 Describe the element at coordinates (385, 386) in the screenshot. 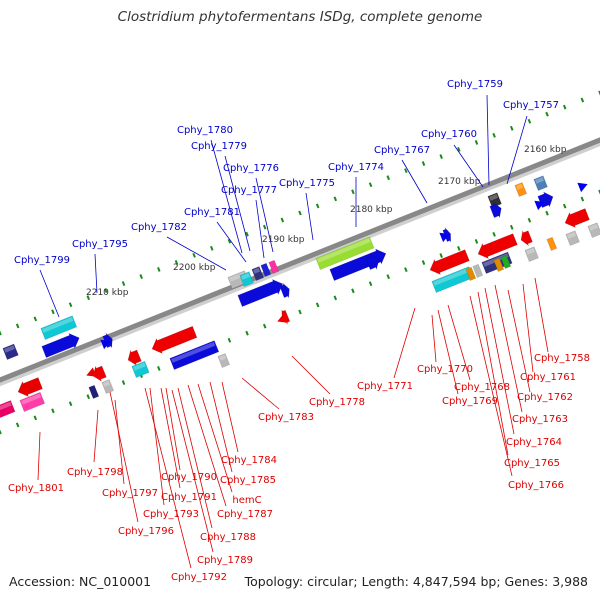

I see `label-cphy-1771: Cphy_1771` at that location.